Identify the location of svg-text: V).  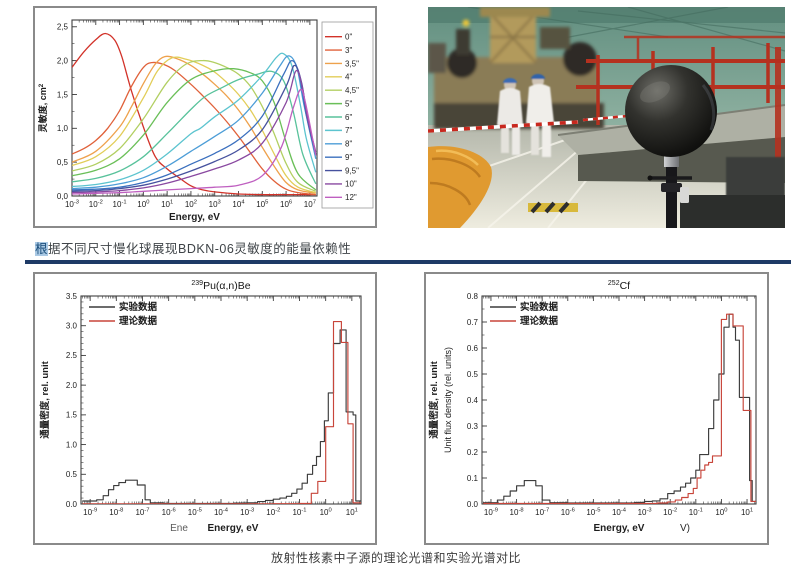
(685, 528).